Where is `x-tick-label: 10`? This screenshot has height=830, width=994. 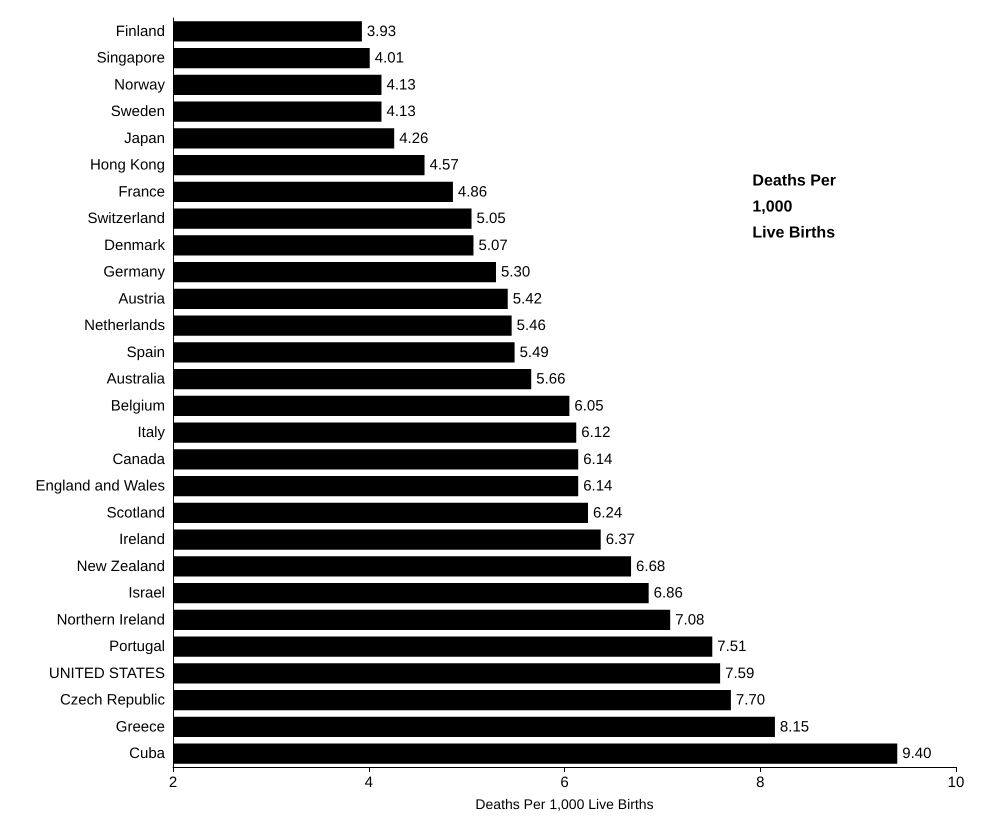
x-tick-label: 10 is located at coordinates (956, 782).